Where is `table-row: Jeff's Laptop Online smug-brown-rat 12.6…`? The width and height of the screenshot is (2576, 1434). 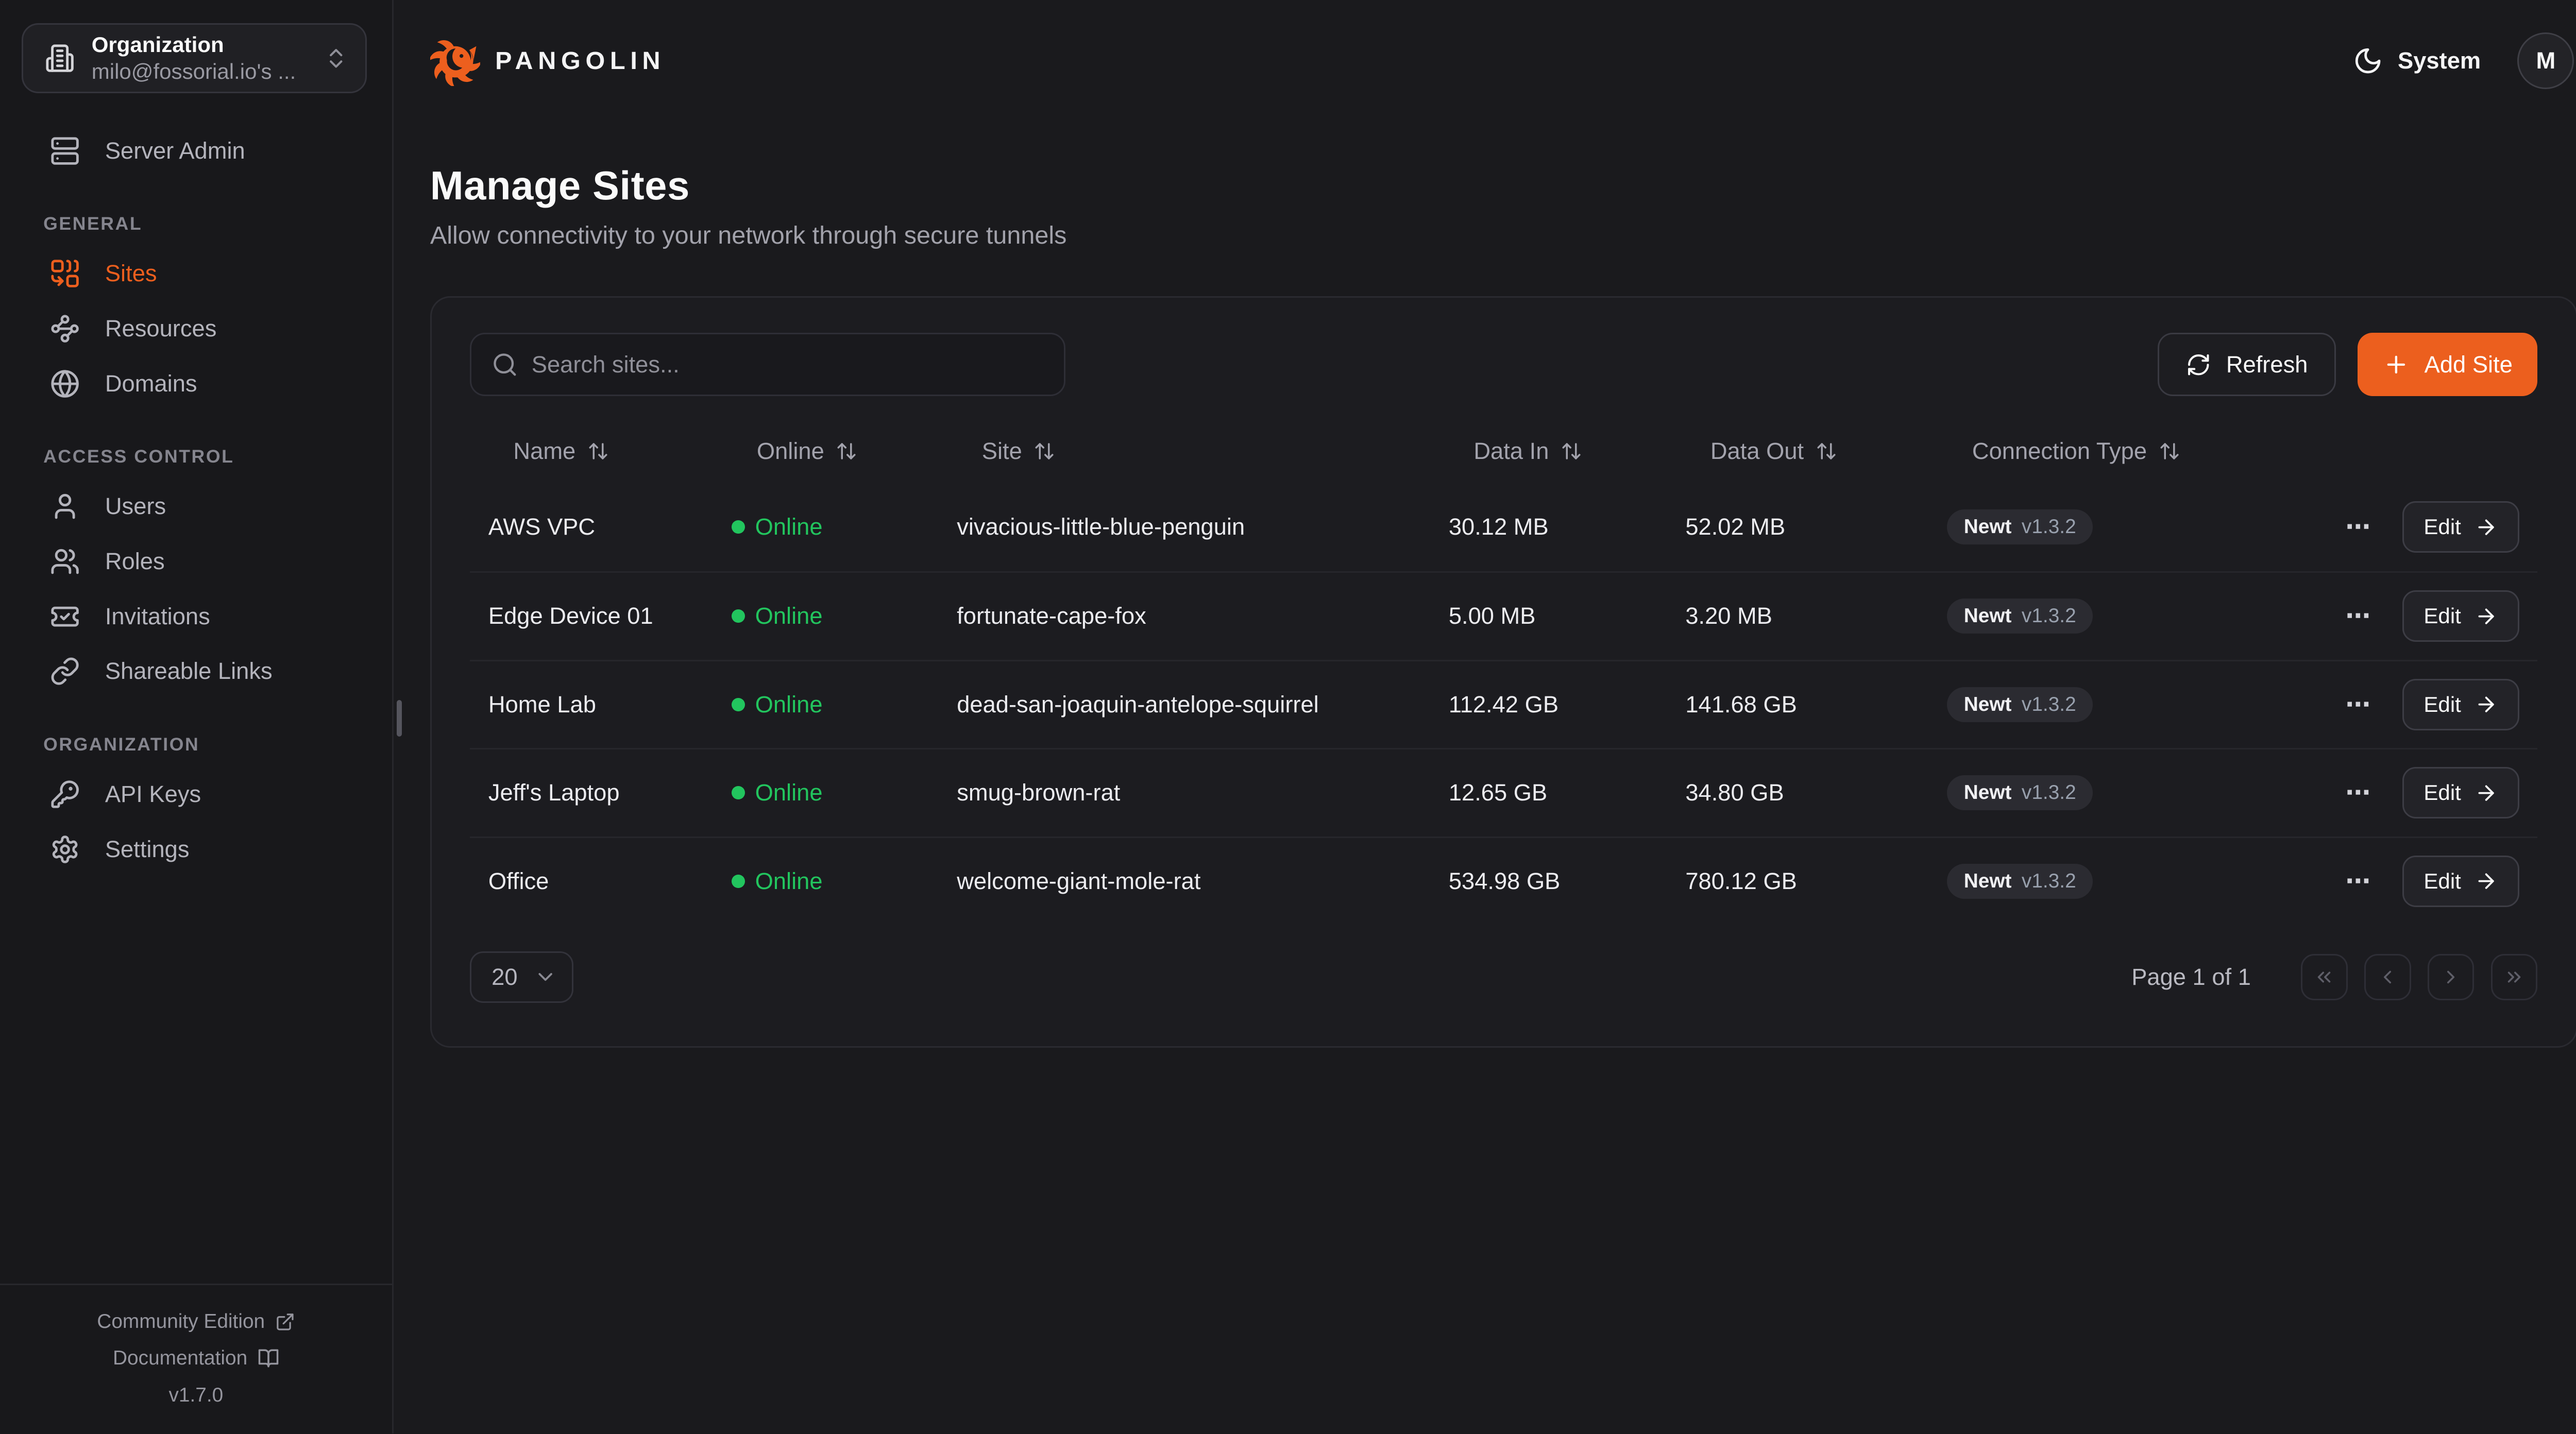 table-row: Jeff's Laptop Online smug-brown-rat 12.6… is located at coordinates (1504, 792).